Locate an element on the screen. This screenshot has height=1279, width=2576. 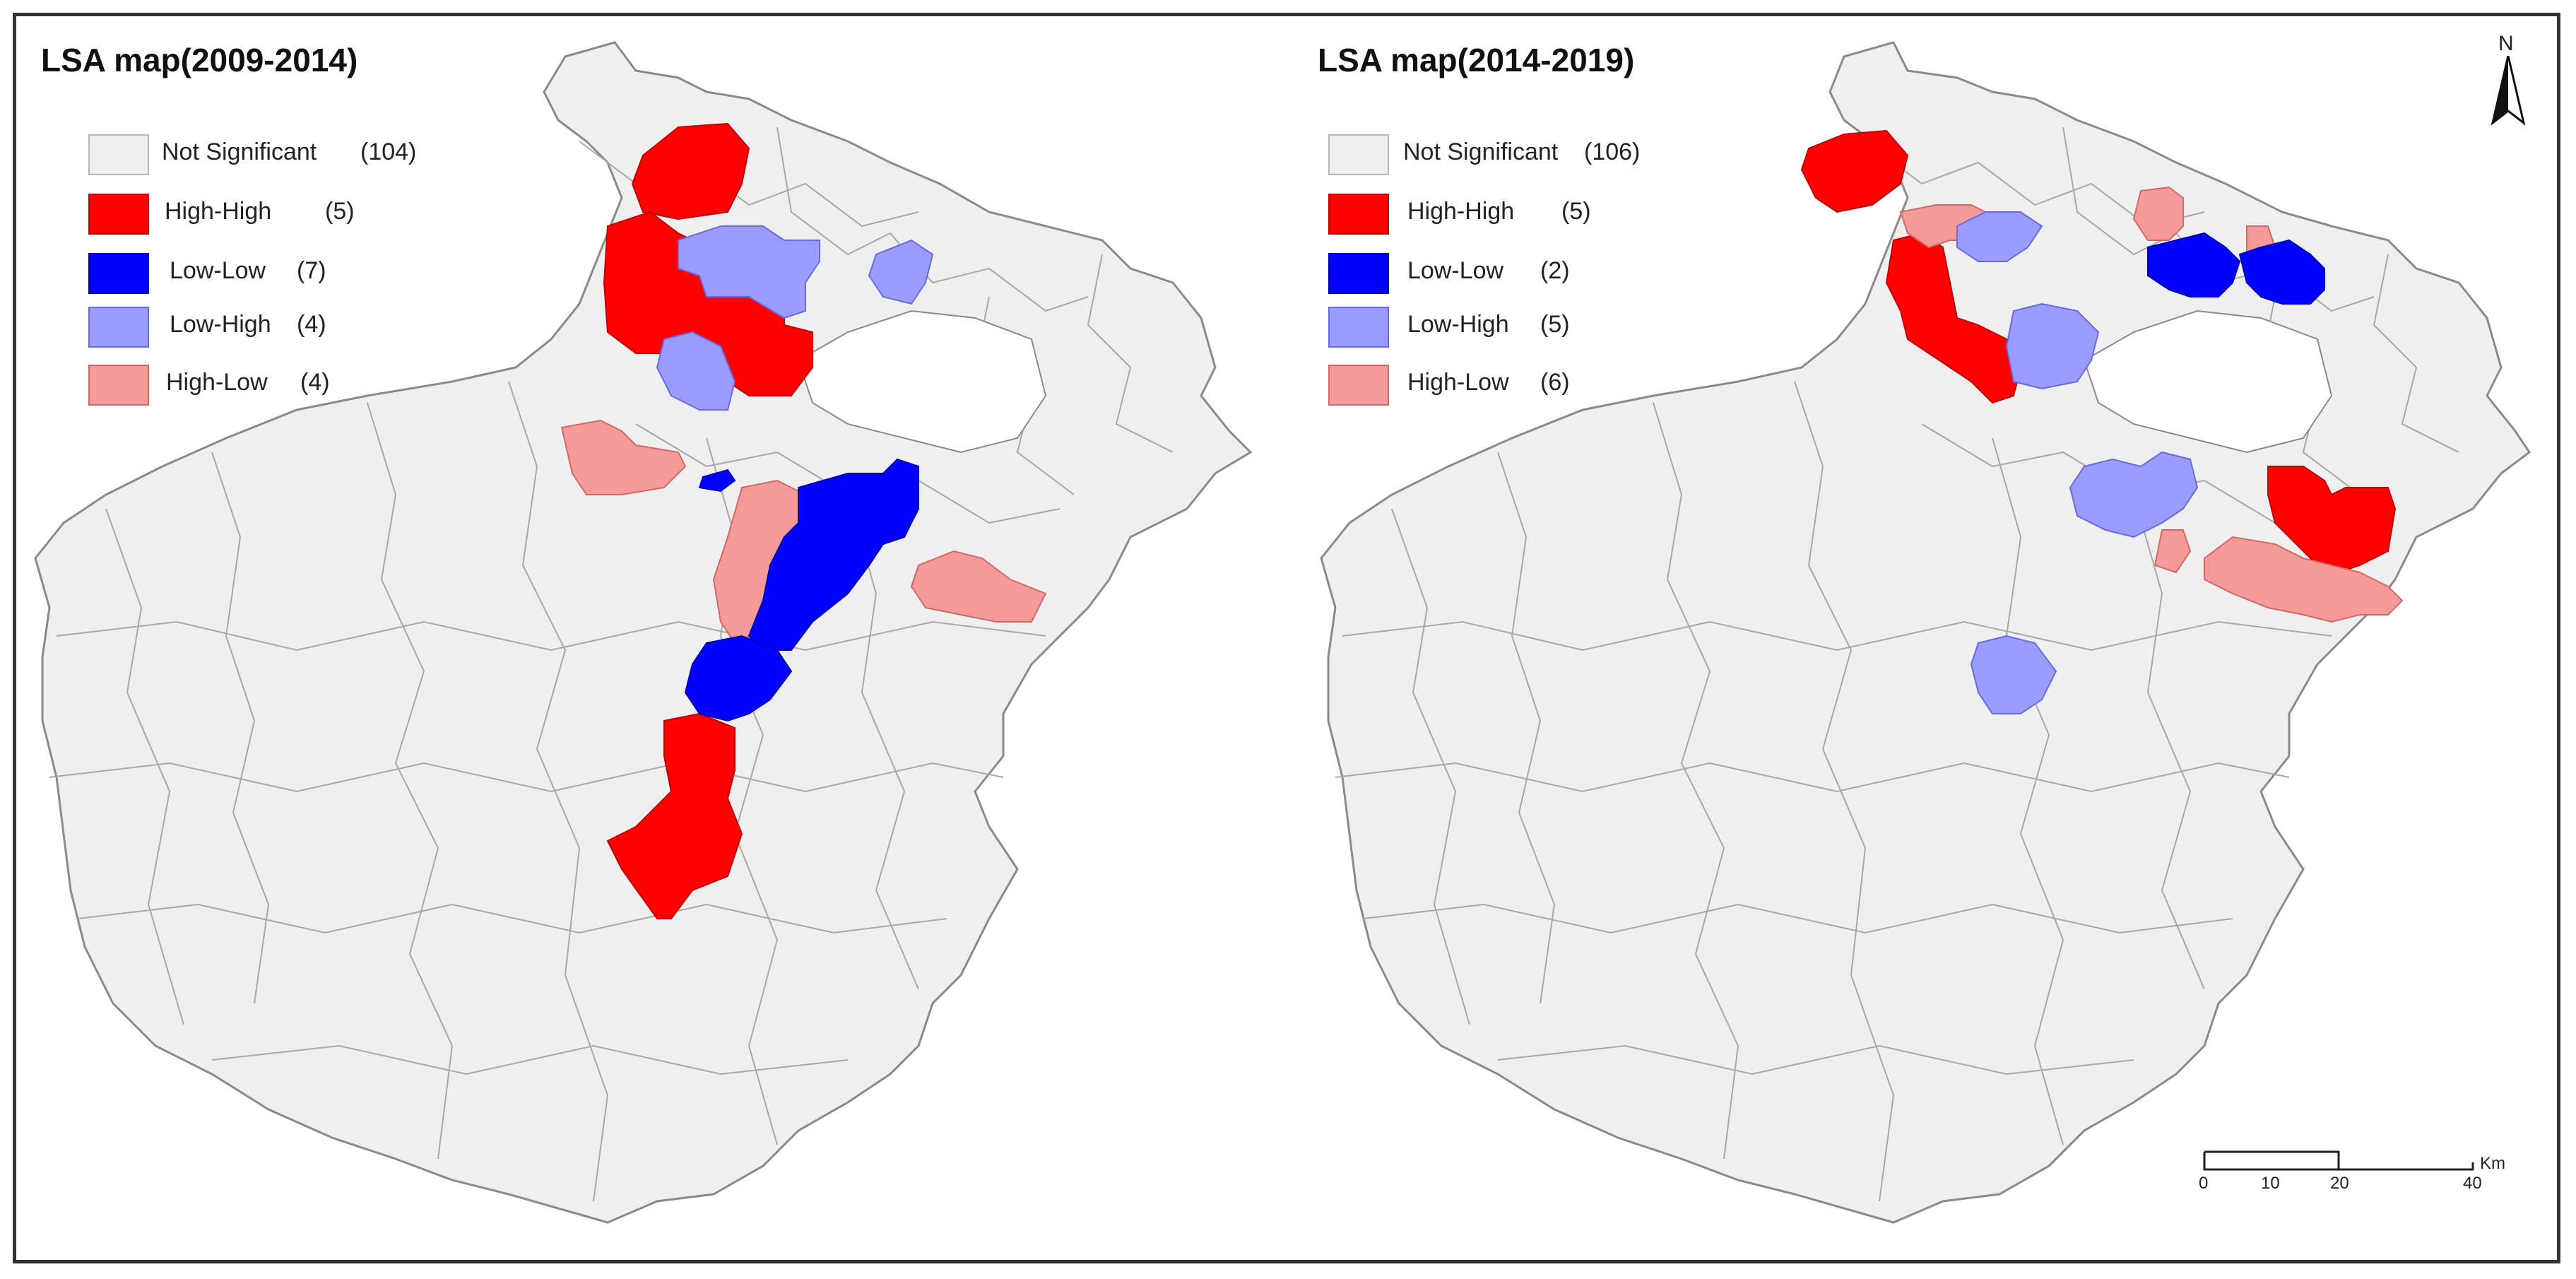
cluster-high-high-right is located at coordinates (2098, 351).